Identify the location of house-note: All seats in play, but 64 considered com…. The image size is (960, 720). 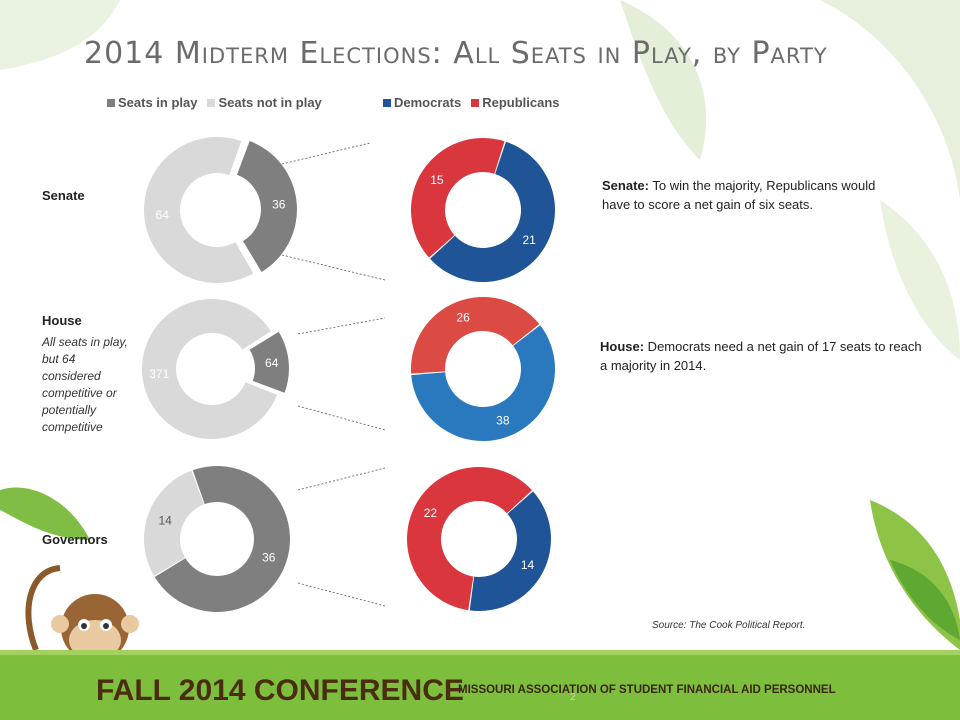
(85, 384).